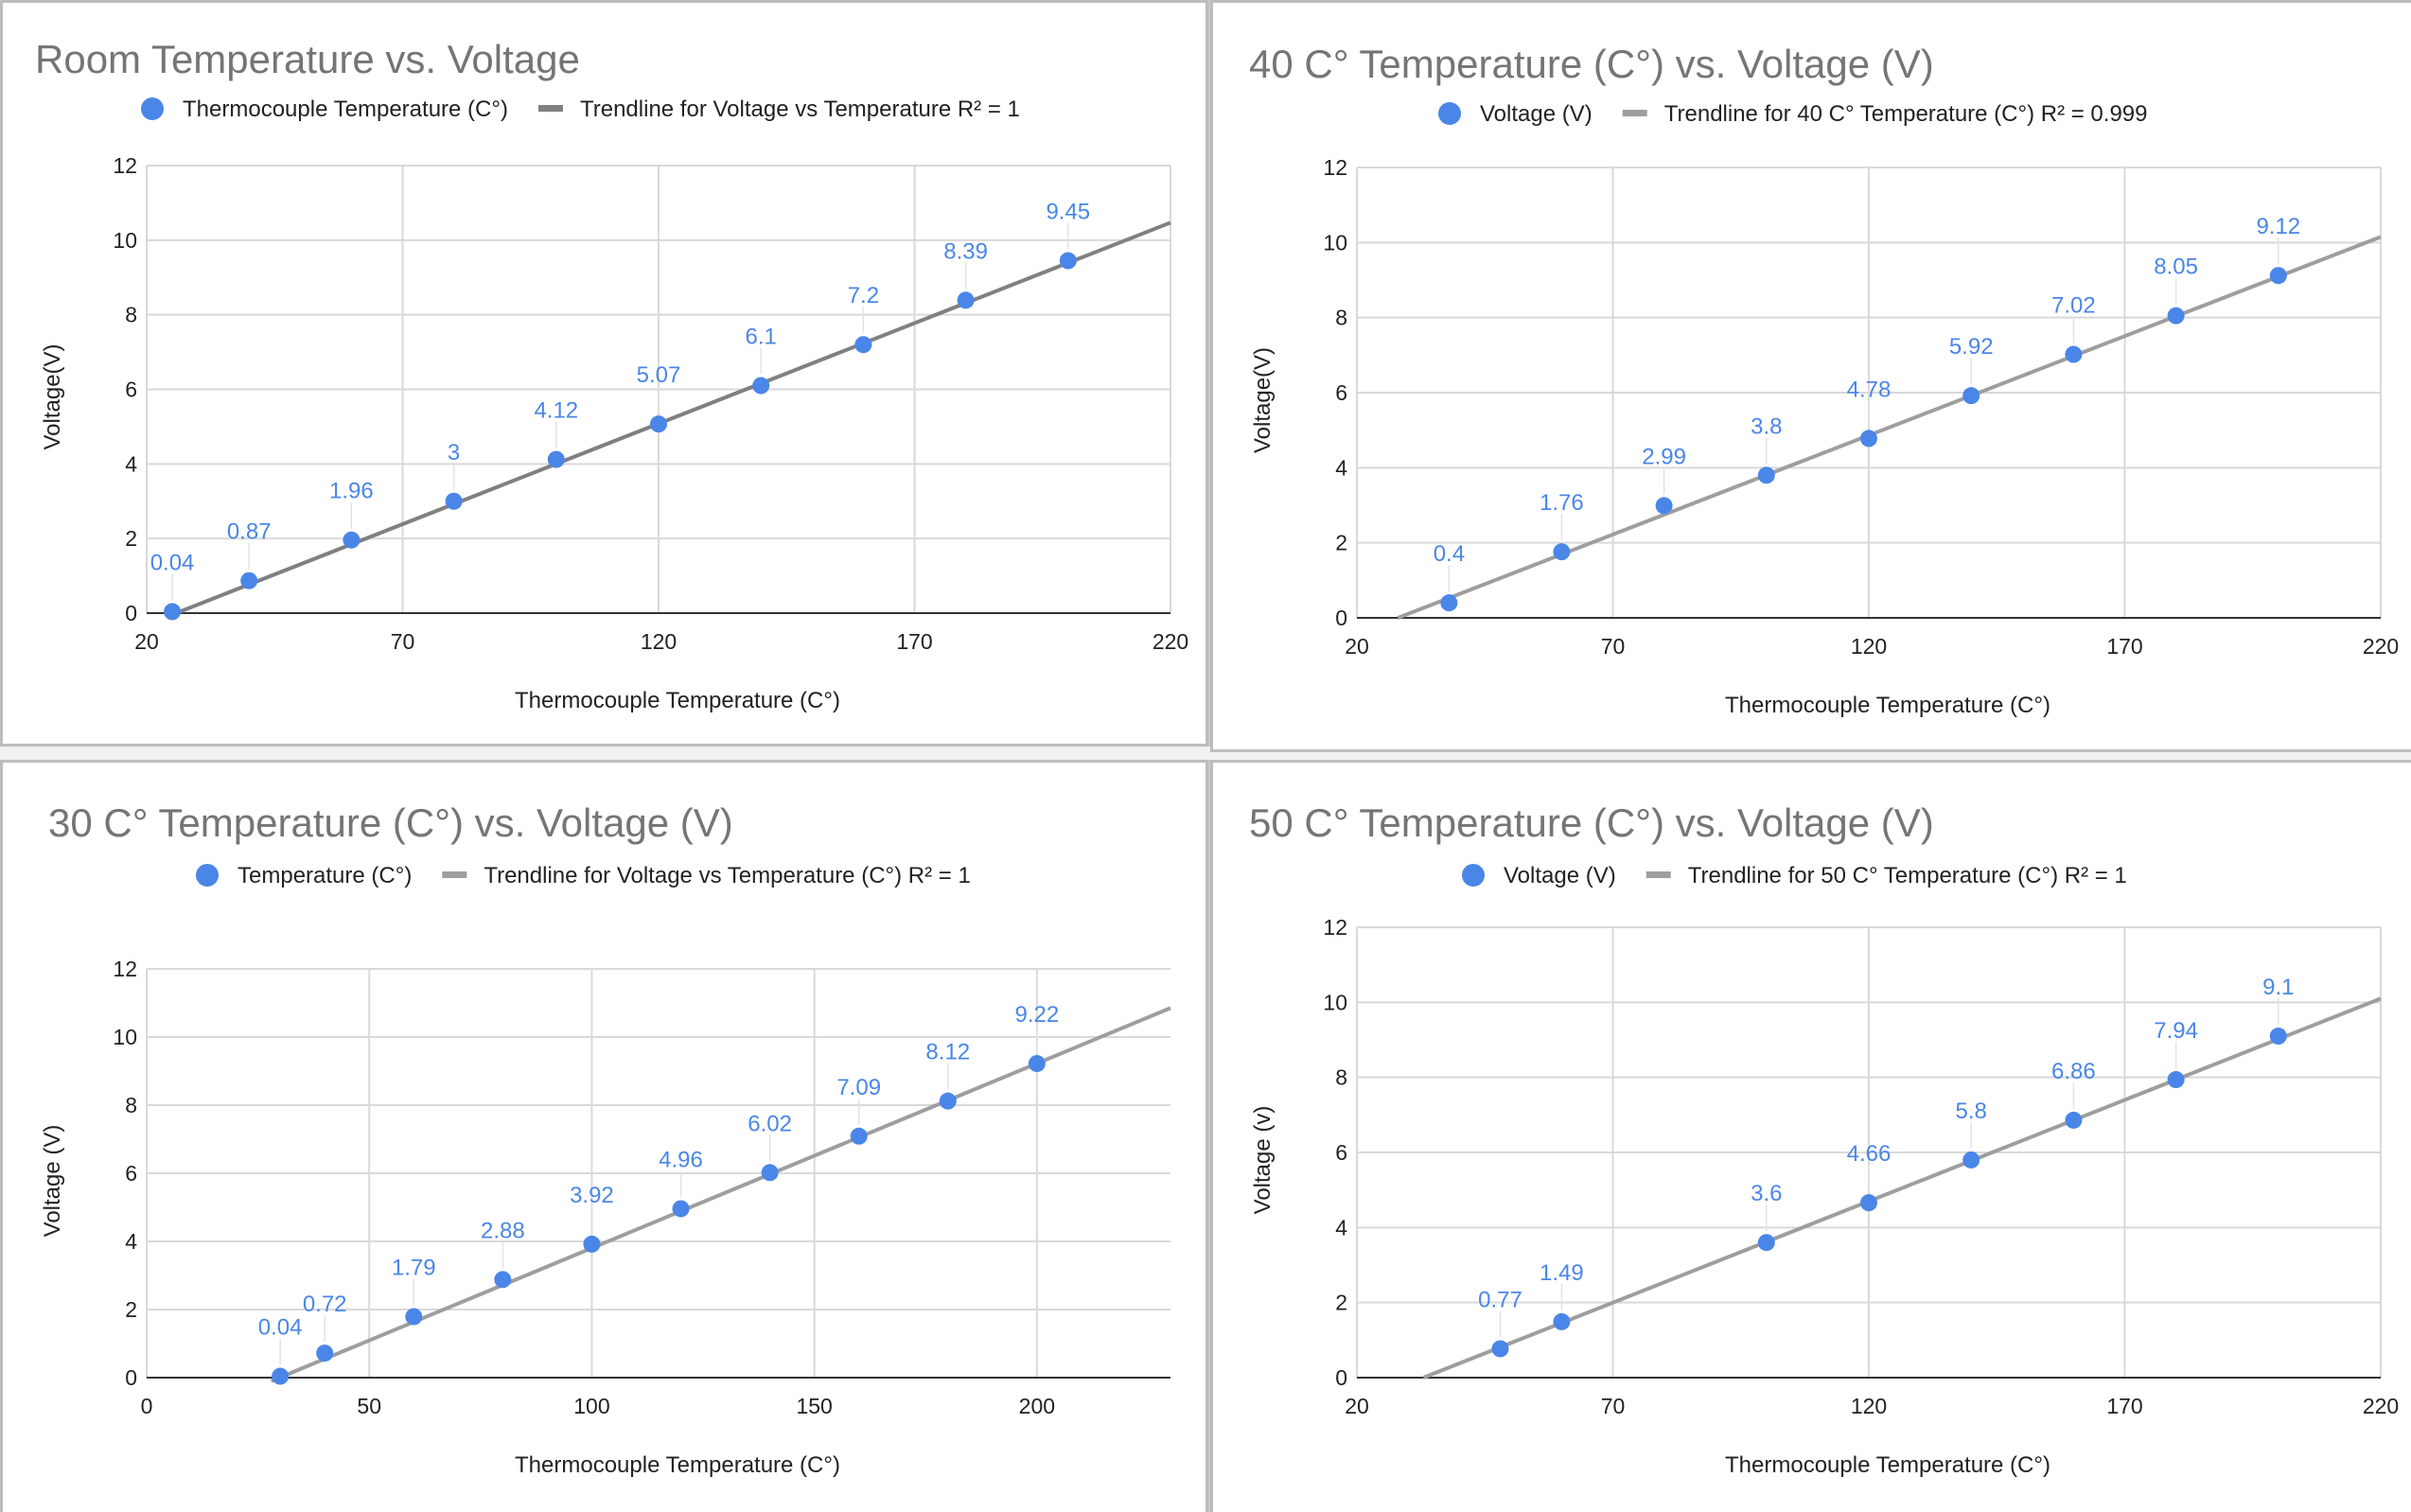  Describe the element at coordinates (1562, 1273) in the screenshot. I see `data-label: 1.49` at that location.